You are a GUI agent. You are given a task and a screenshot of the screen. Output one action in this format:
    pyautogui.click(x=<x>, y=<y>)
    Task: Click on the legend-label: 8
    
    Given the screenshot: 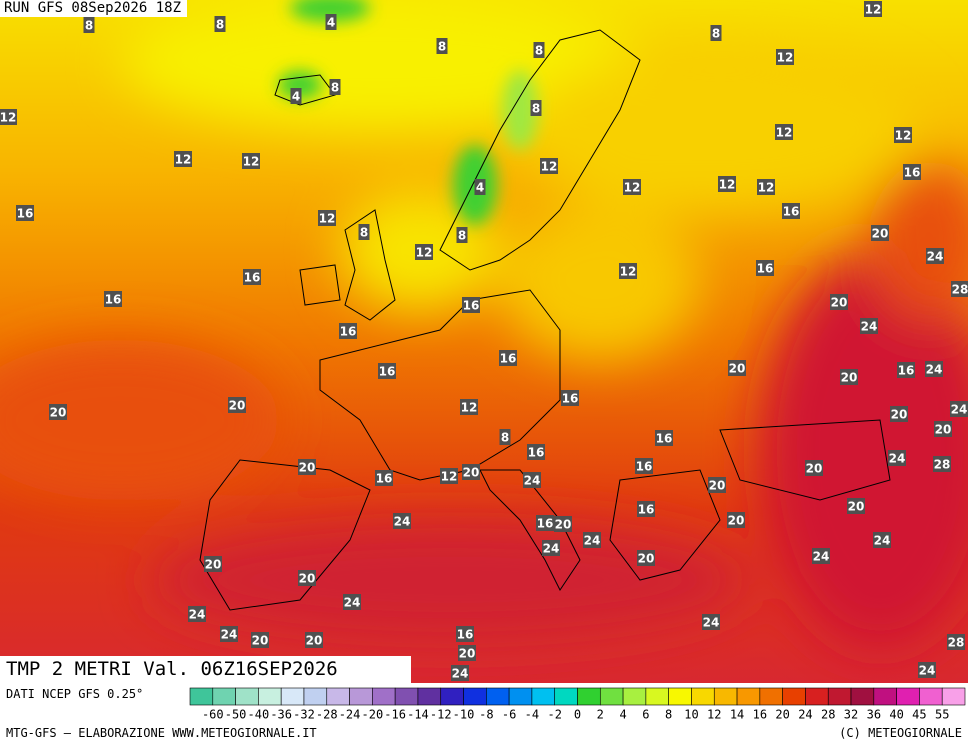 What is the action you would take?
    pyautogui.click(x=668, y=715)
    